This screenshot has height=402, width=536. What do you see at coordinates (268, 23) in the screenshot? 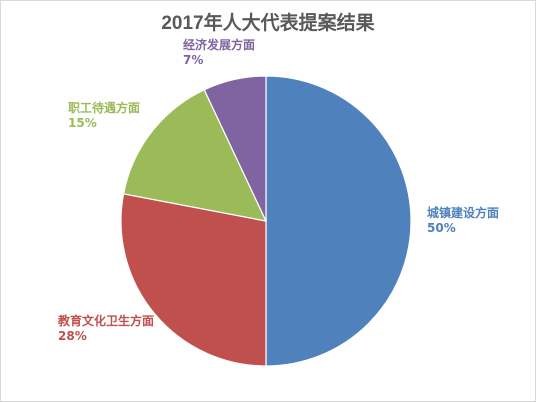
I see `chart-title: 2017年人大代表提案结果` at bounding box center [268, 23].